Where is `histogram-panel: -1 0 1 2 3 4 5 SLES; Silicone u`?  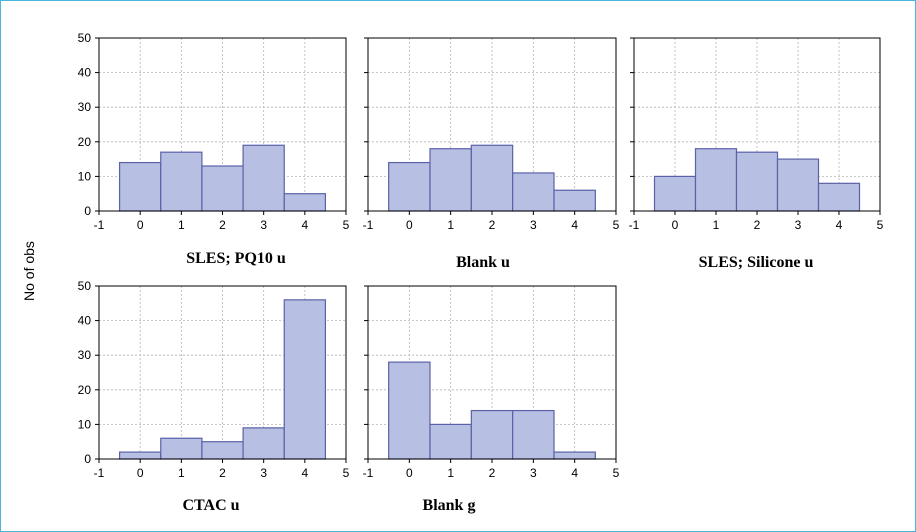 histogram-panel: -1 0 1 2 3 4 5 SLES; Silicone u is located at coordinates (756, 154).